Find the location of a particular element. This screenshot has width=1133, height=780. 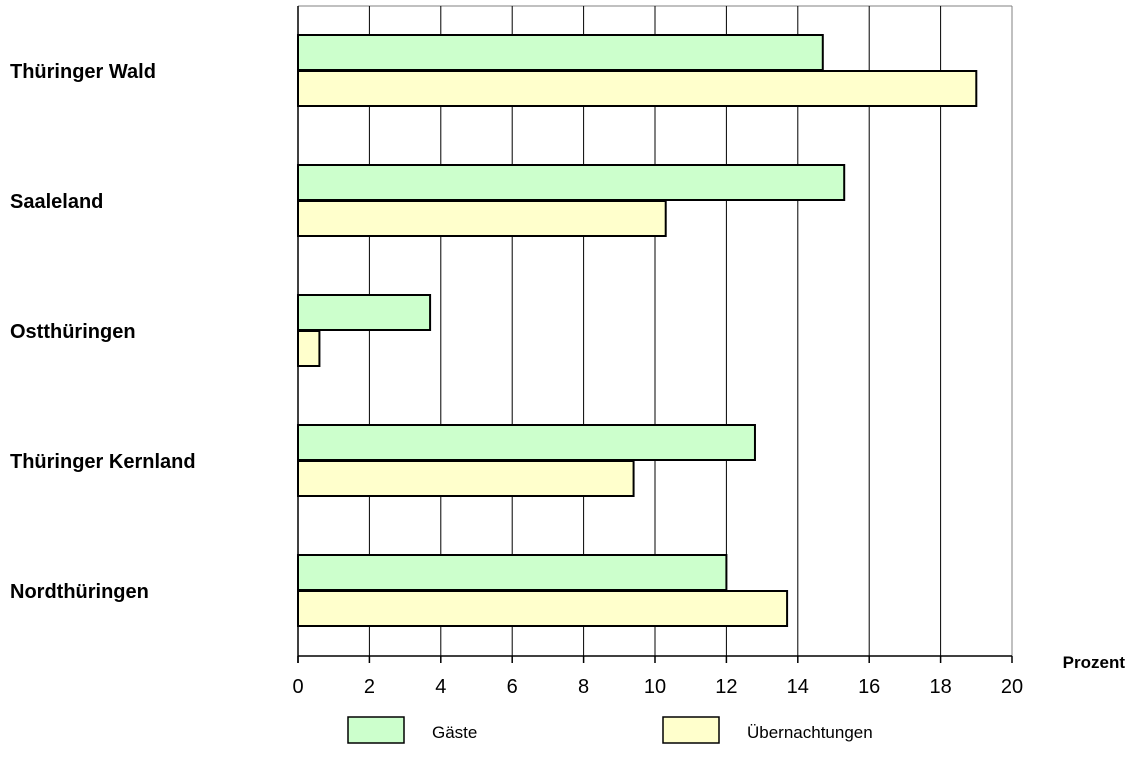

x-tick-label: 10 is located at coordinates (655, 687).